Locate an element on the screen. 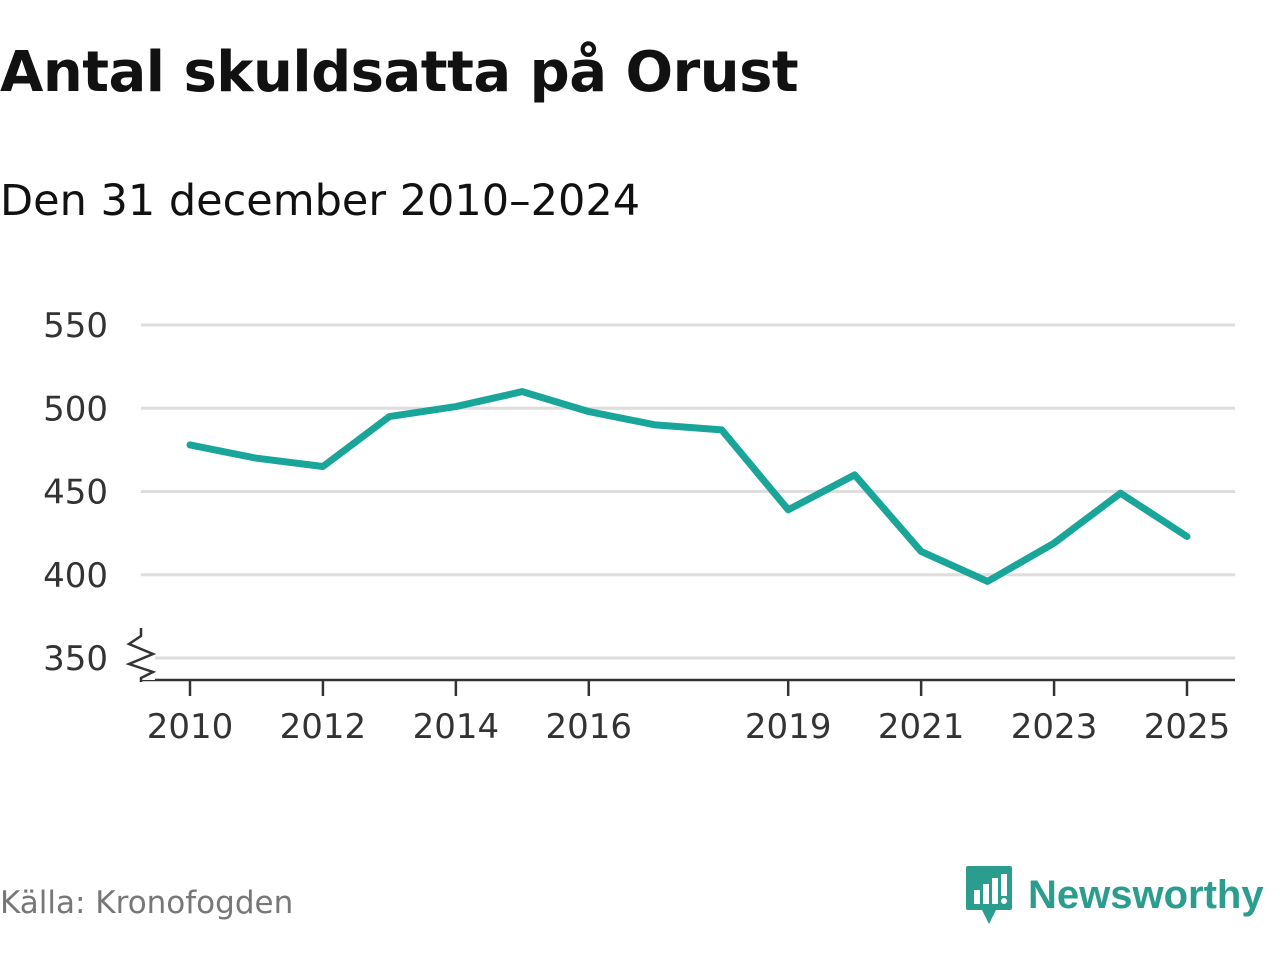 The height and width of the screenshot is (960, 1280). chart-title: Antal skuldsatta på Orust is located at coordinates (399, 72).